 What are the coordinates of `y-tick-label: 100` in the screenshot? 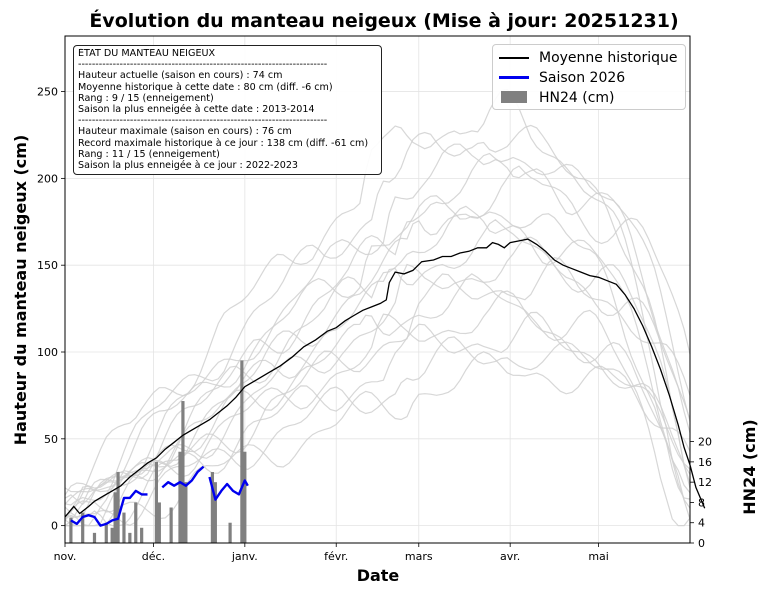 It's located at (47, 352).